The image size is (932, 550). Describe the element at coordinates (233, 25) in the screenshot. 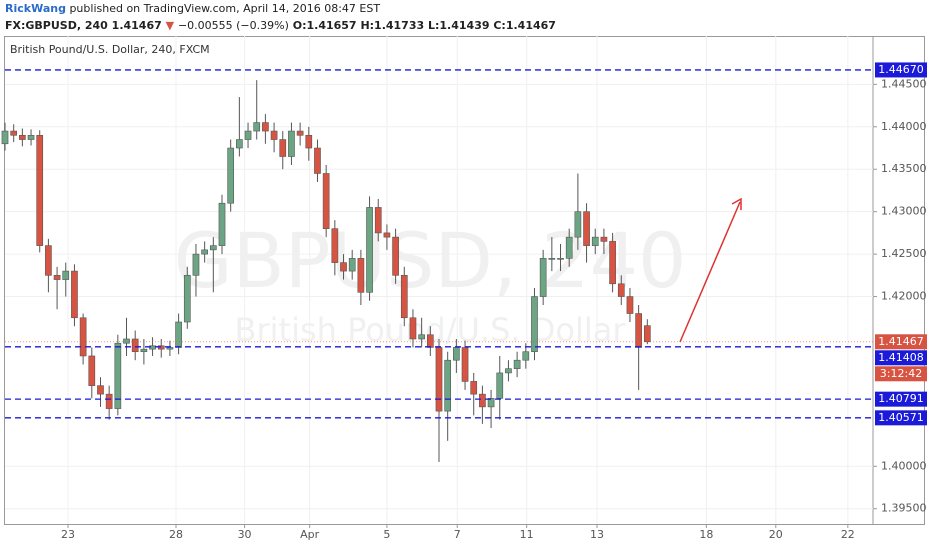

I see `change: −0.00555 (−0.39%)` at that location.